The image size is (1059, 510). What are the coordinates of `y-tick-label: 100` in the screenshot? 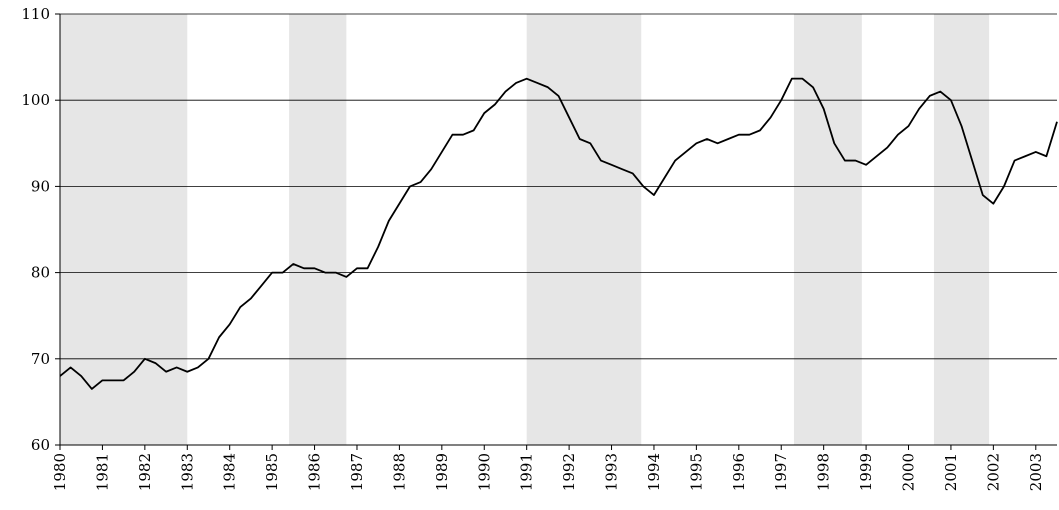 It's located at (35, 100).